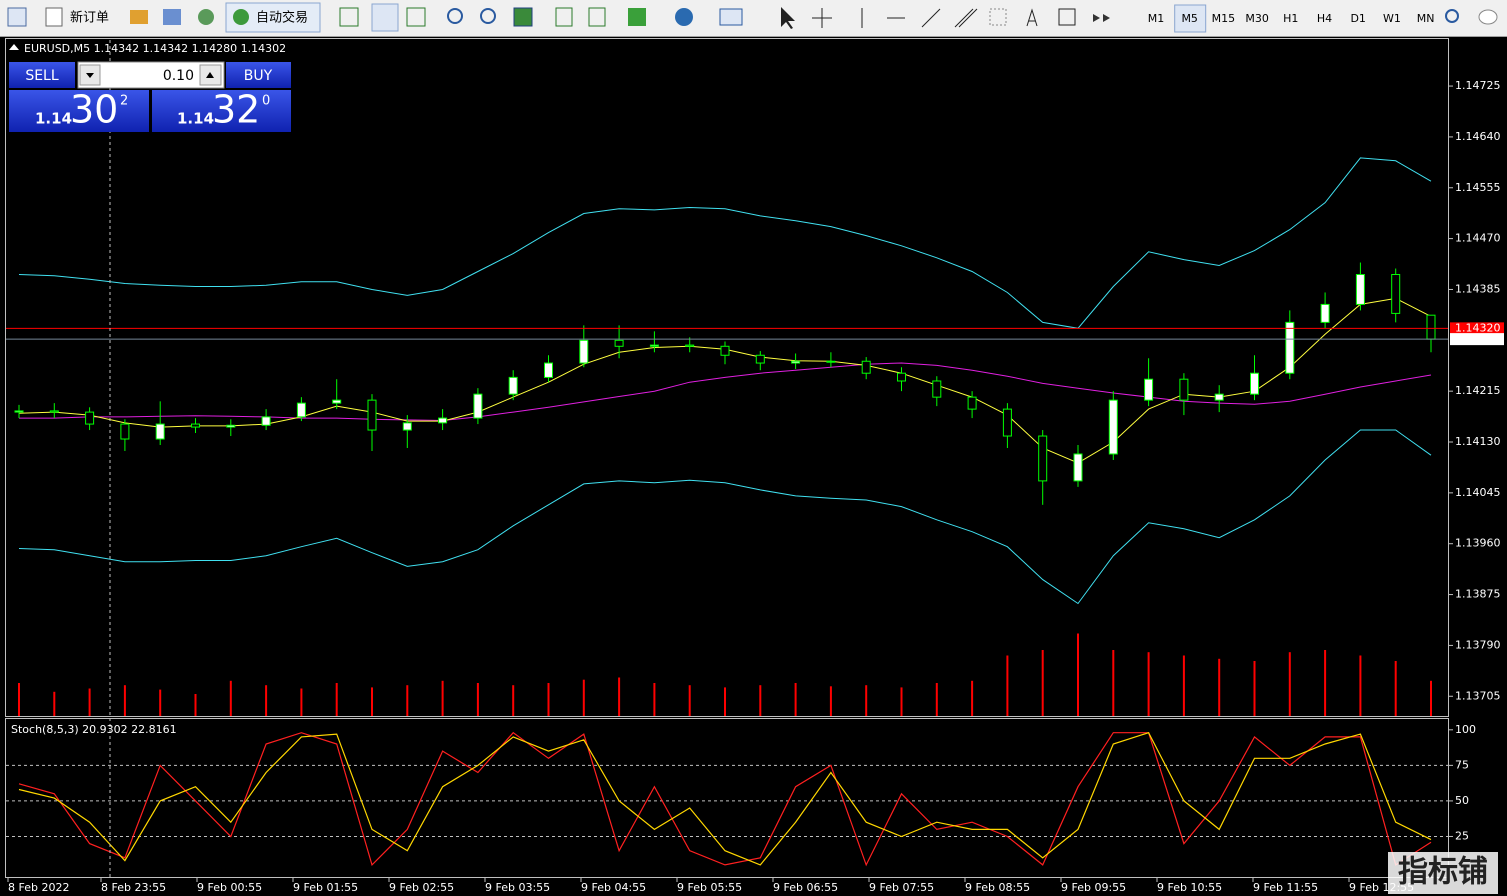 The width and height of the screenshot is (1507, 896). I want to click on timeframe-button: M30, so click(1257, 18).